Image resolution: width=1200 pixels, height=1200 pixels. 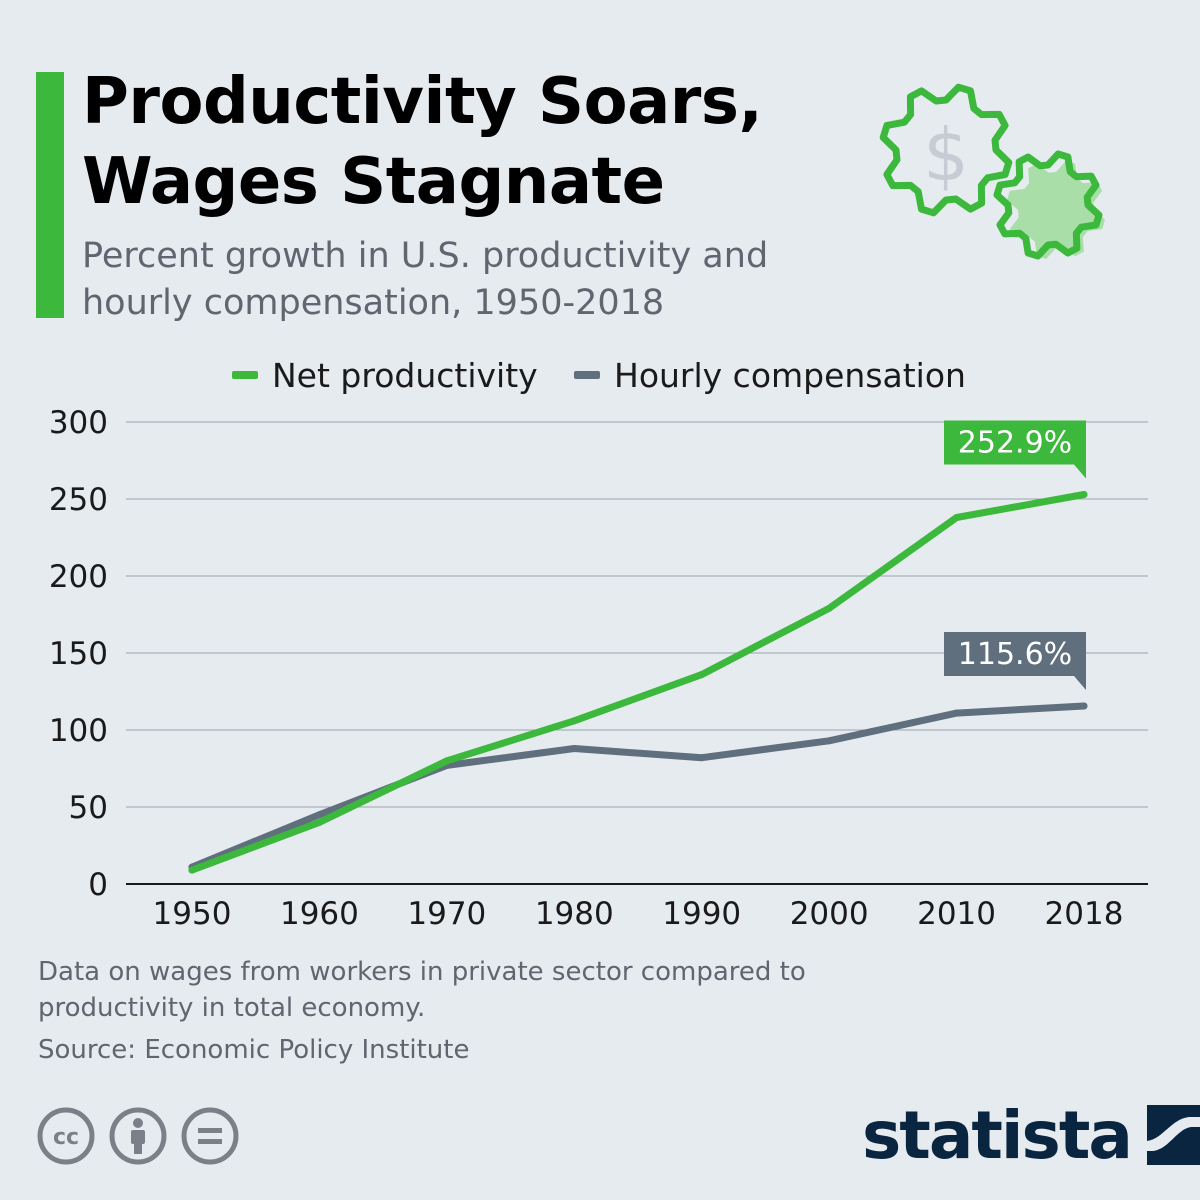 I want to click on end-label-box-hourly-compensation, so click(x=1015, y=660).